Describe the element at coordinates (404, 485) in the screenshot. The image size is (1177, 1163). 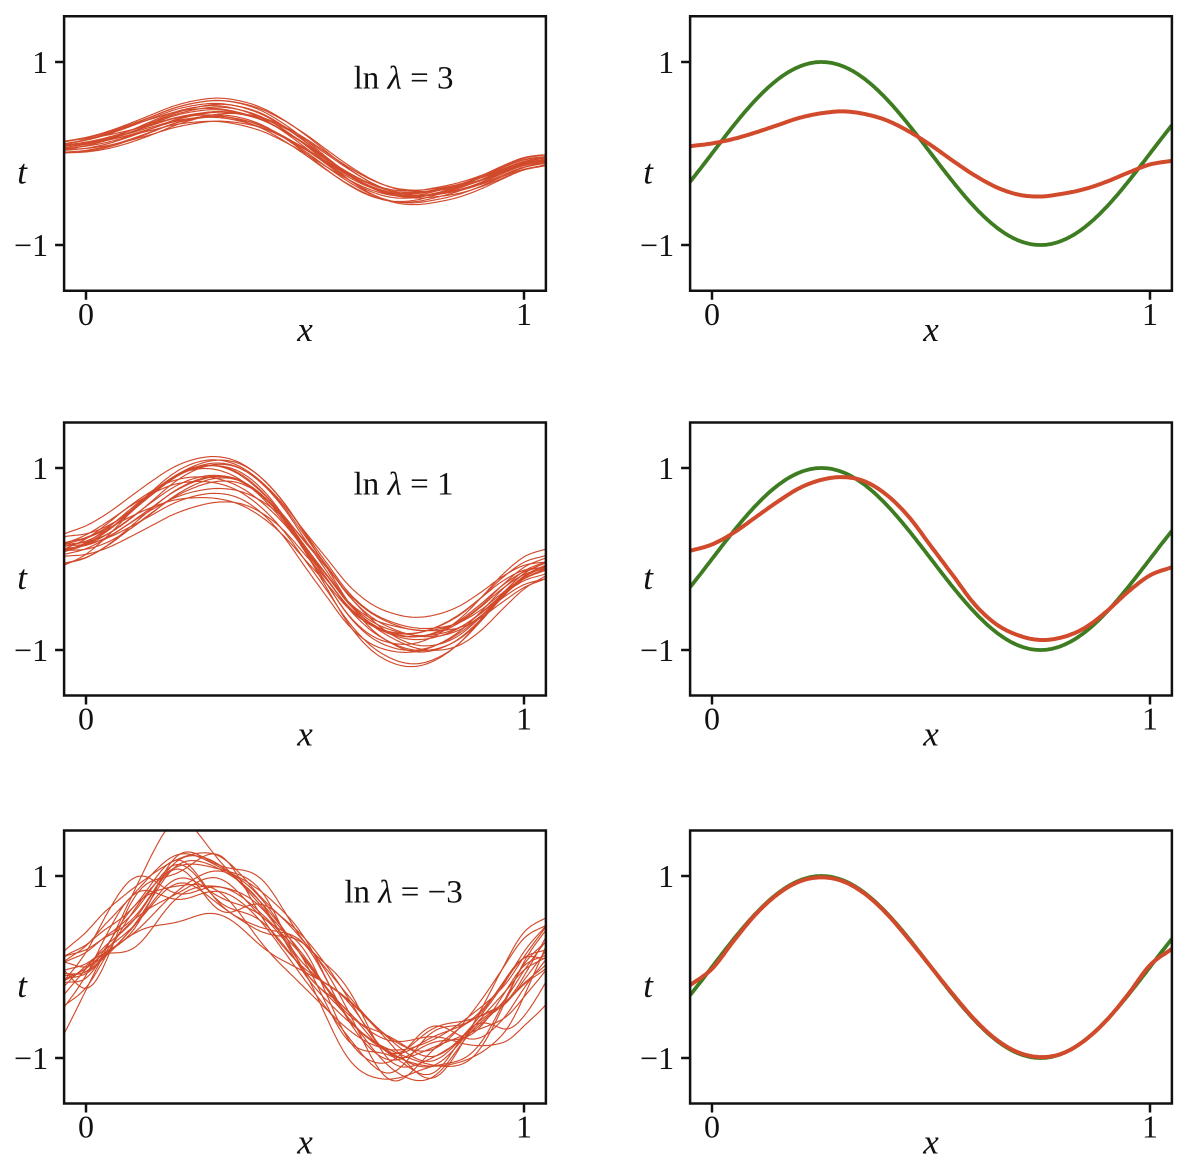
I see `ln-lambda-annotation: ln λ = 1` at that location.